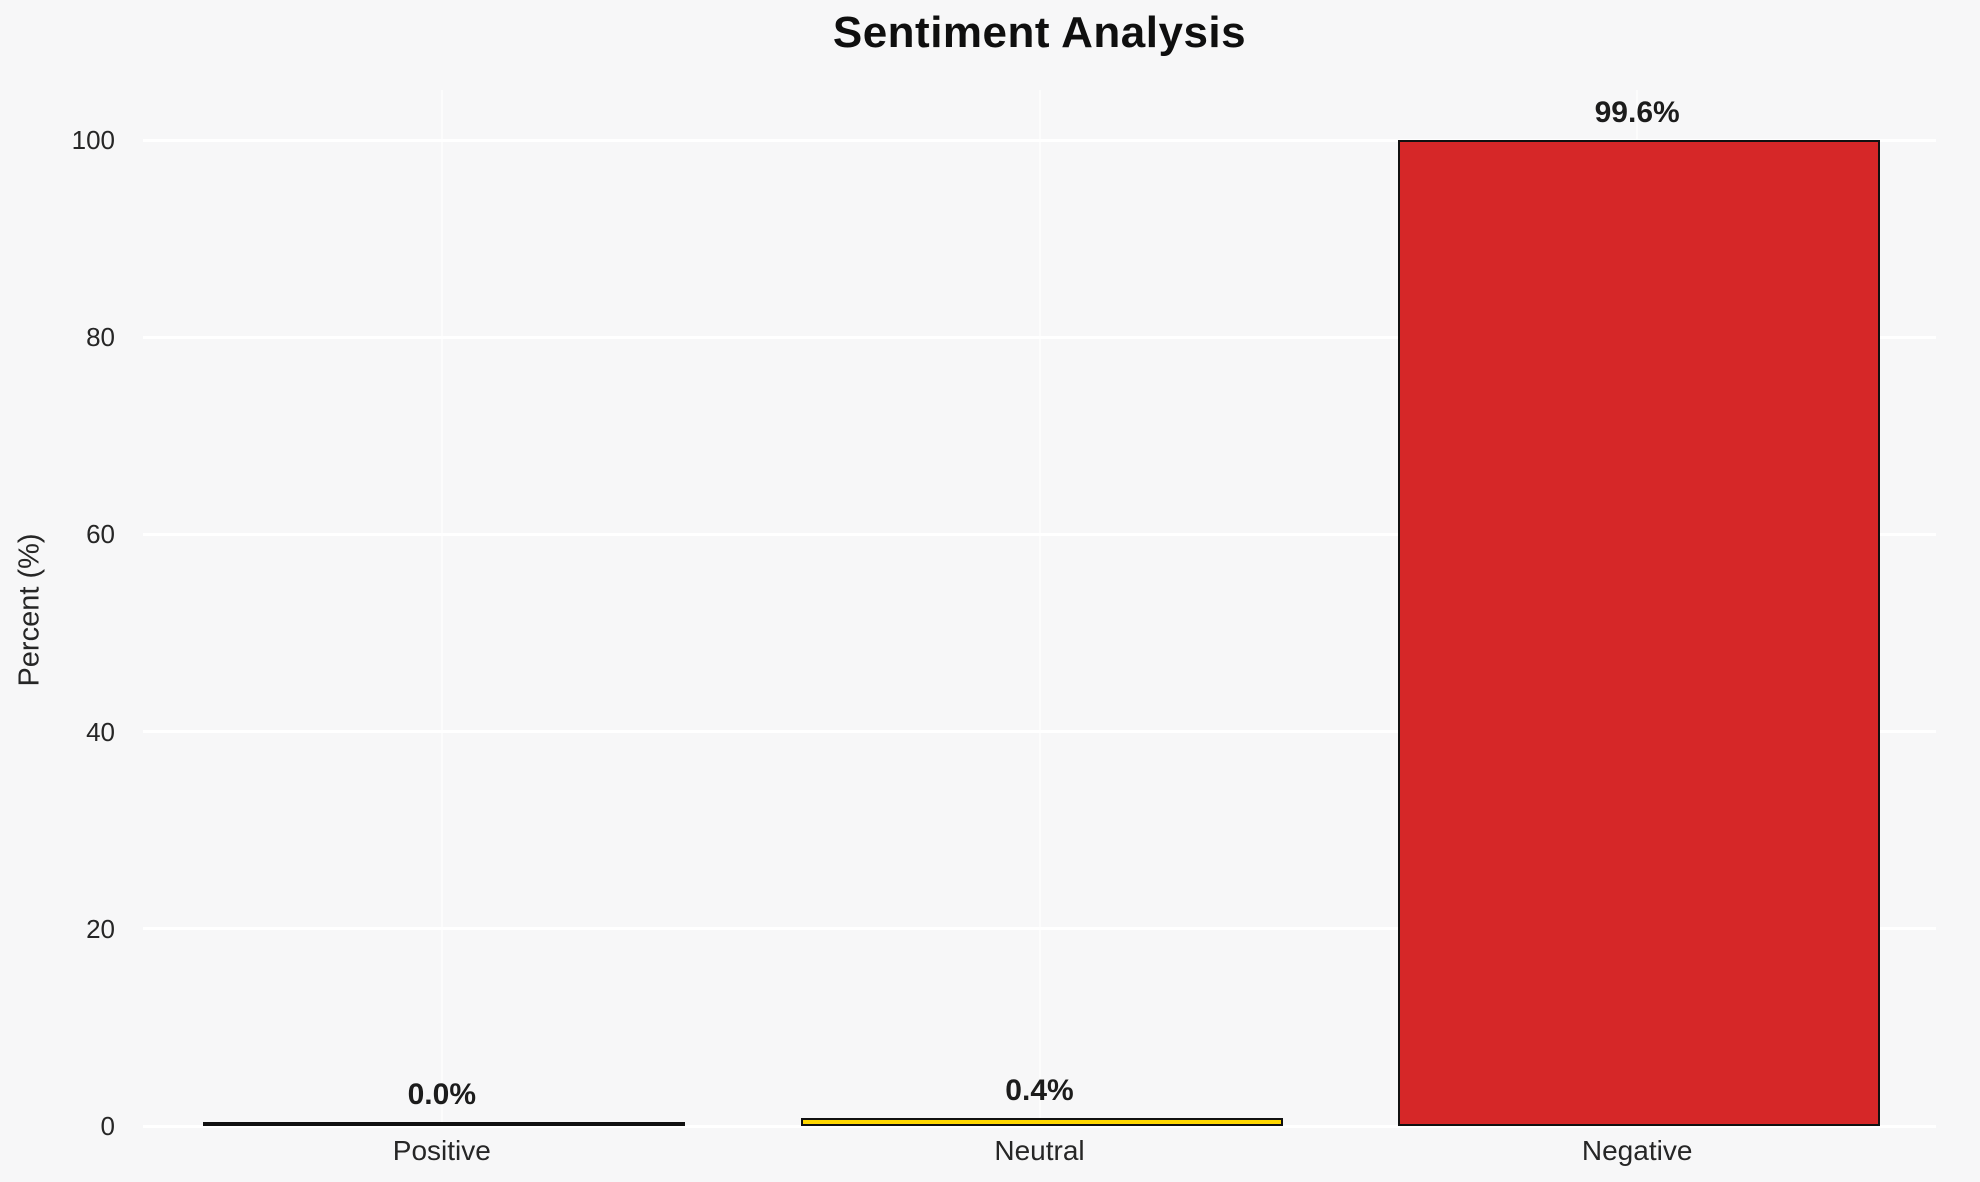 This screenshot has width=1980, height=1182. Describe the element at coordinates (443, 1124) in the screenshot. I see `bar-positive` at that location.